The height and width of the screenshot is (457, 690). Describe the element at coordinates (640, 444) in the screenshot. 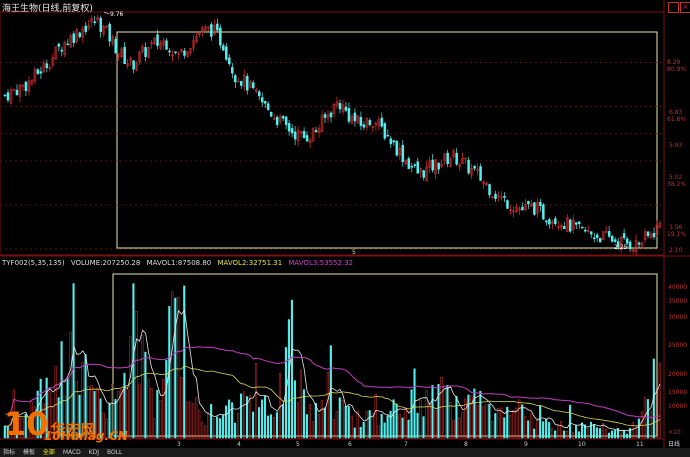

I see `month-label: 11` at that location.